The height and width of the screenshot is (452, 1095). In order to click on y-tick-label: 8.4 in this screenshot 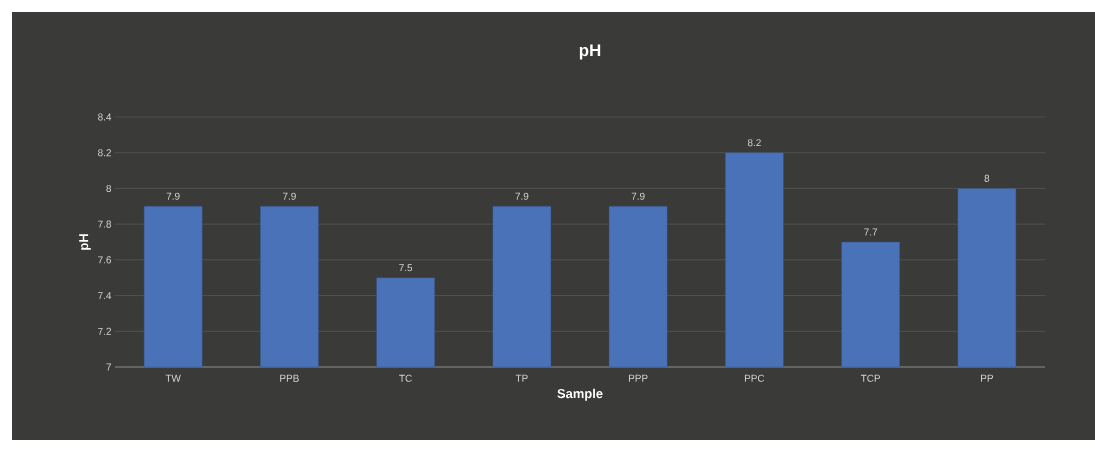, I will do `click(105, 117)`.